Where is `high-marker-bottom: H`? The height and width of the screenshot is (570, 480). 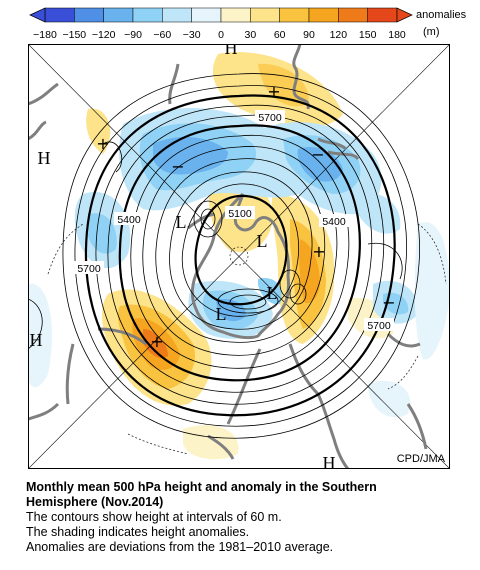 high-marker-bottom: H is located at coordinates (329, 461).